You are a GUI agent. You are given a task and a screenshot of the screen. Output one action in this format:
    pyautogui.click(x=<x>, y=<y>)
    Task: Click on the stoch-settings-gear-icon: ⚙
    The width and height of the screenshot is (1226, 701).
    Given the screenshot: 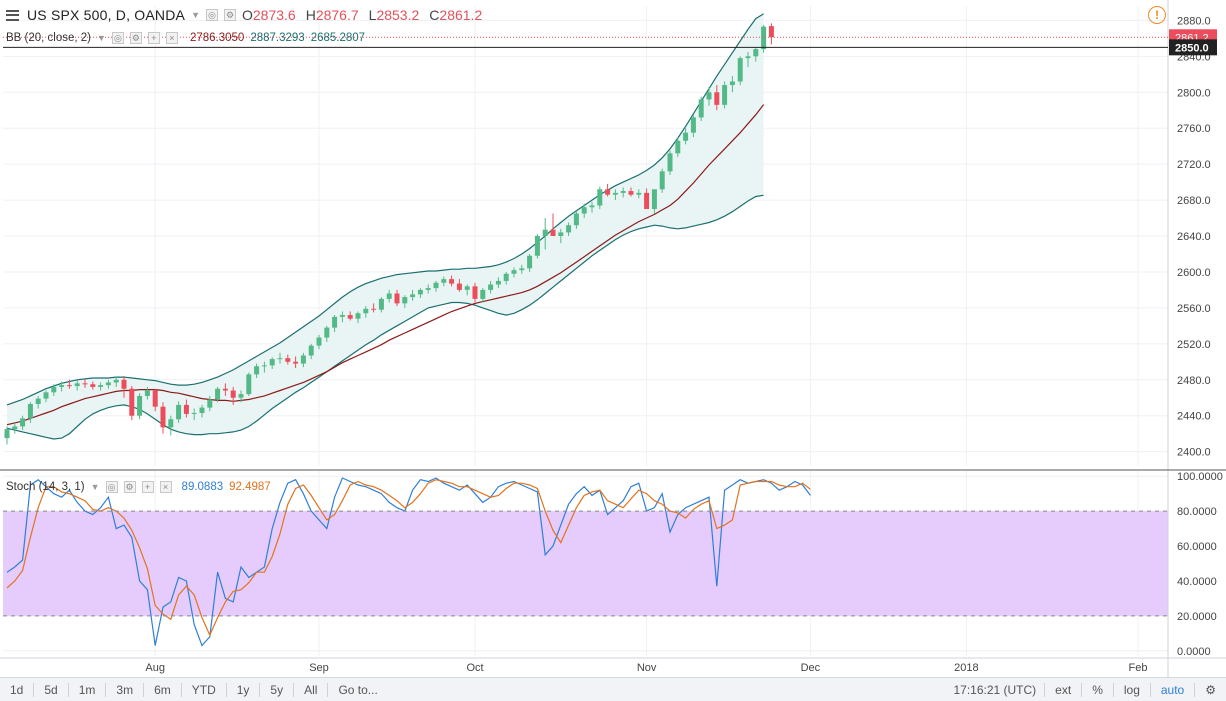 What is the action you would take?
    pyautogui.click(x=129, y=487)
    